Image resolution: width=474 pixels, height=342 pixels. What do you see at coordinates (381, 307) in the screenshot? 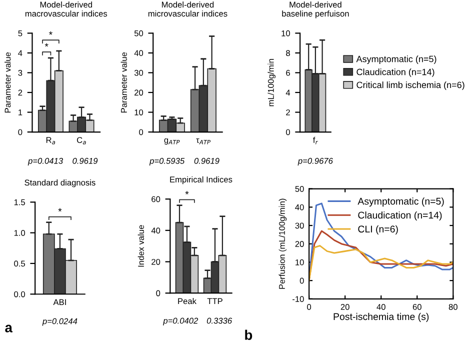
I see `x-tick-label: 40` at bounding box center [381, 307].